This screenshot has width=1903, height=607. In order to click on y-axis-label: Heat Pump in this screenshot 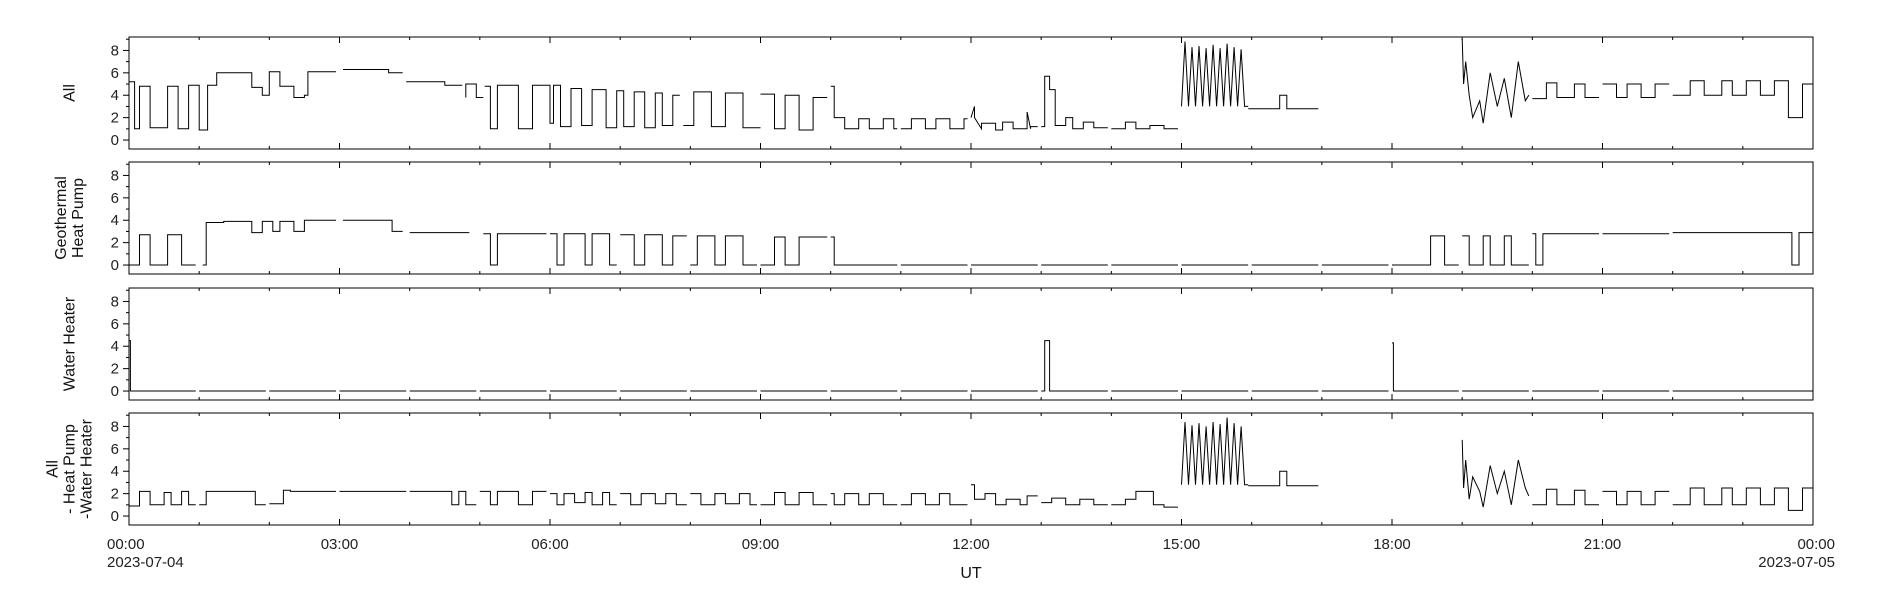, I will do `click(78, 218)`.